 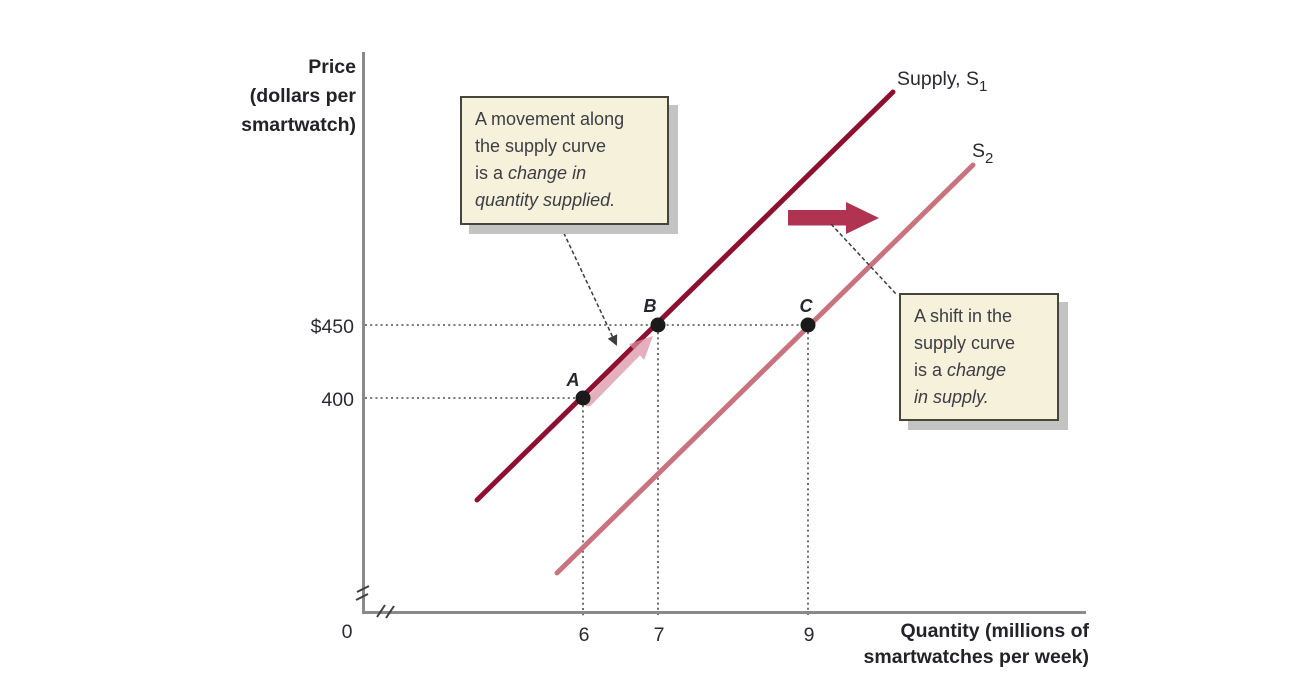 I want to click on axis-break-marks, so click(x=375, y=602).